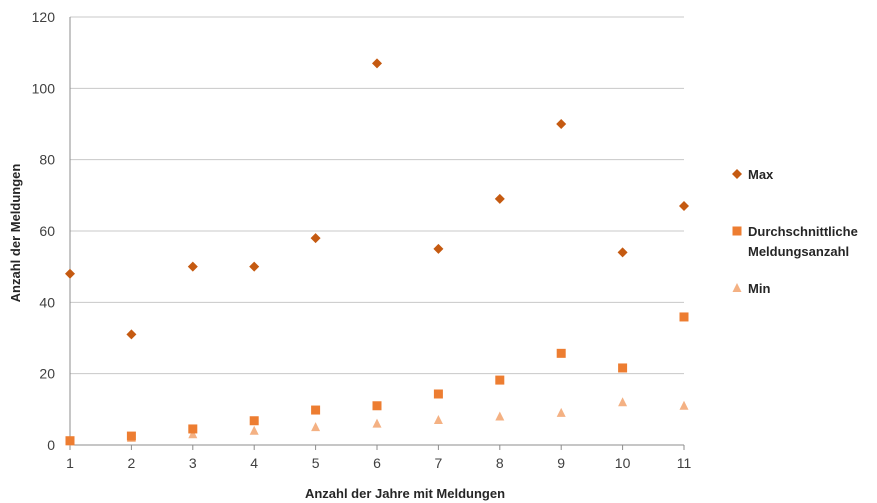 This screenshot has width=877, height=503. What do you see at coordinates (439, 463) in the screenshot?
I see `x-tick-label: 7` at bounding box center [439, 463].